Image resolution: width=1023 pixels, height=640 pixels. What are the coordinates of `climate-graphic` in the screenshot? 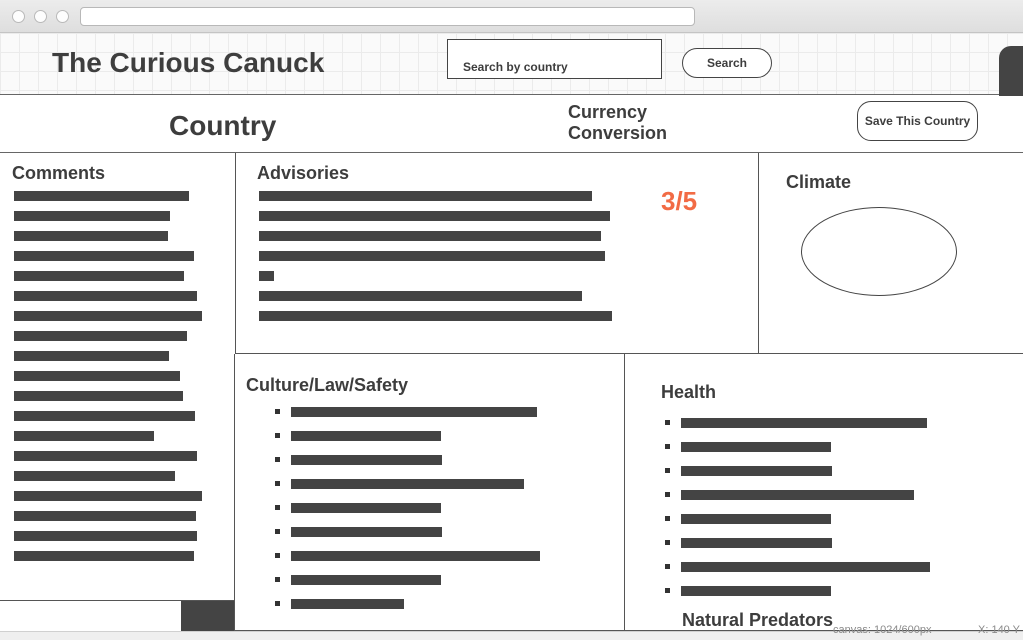 It's located at (879, 251).